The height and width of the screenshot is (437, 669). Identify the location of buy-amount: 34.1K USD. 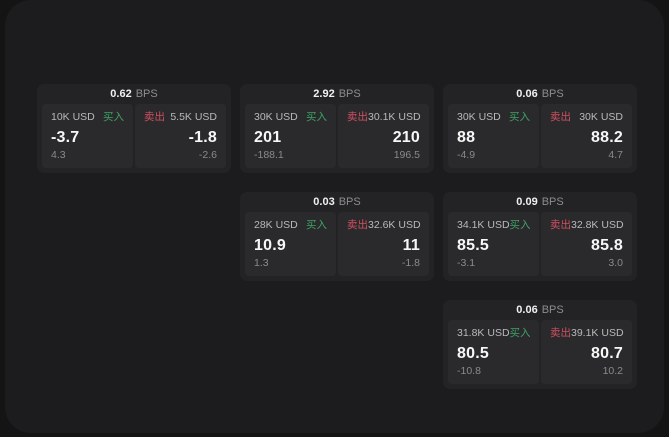
(483, 225).